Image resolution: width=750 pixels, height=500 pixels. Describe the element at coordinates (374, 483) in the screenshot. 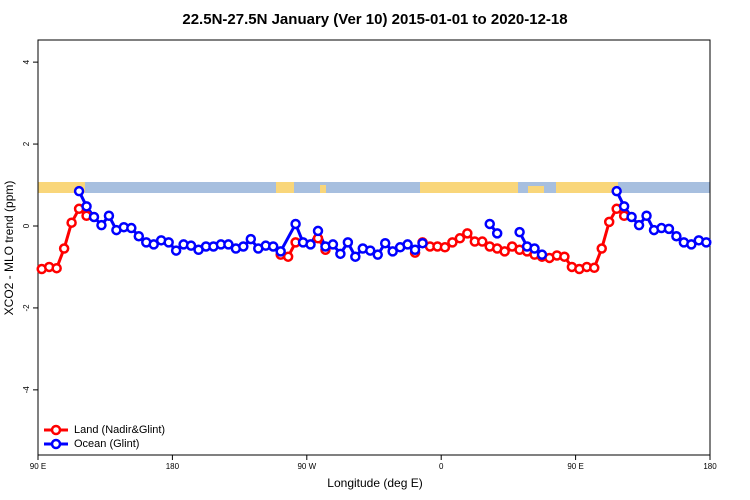

I see `x-axis-label: Longitude (deg E)` at that location.